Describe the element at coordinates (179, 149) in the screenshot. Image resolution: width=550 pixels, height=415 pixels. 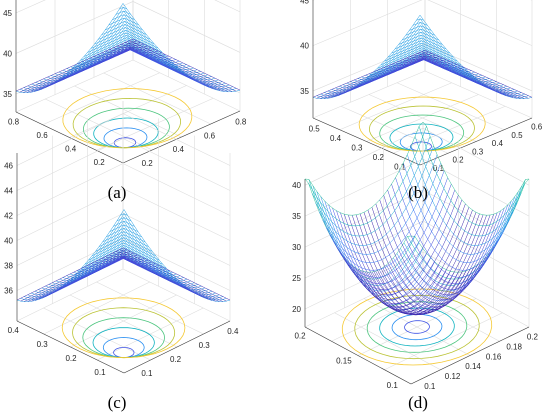
I see `x-tick-label: 0.4` at that location.